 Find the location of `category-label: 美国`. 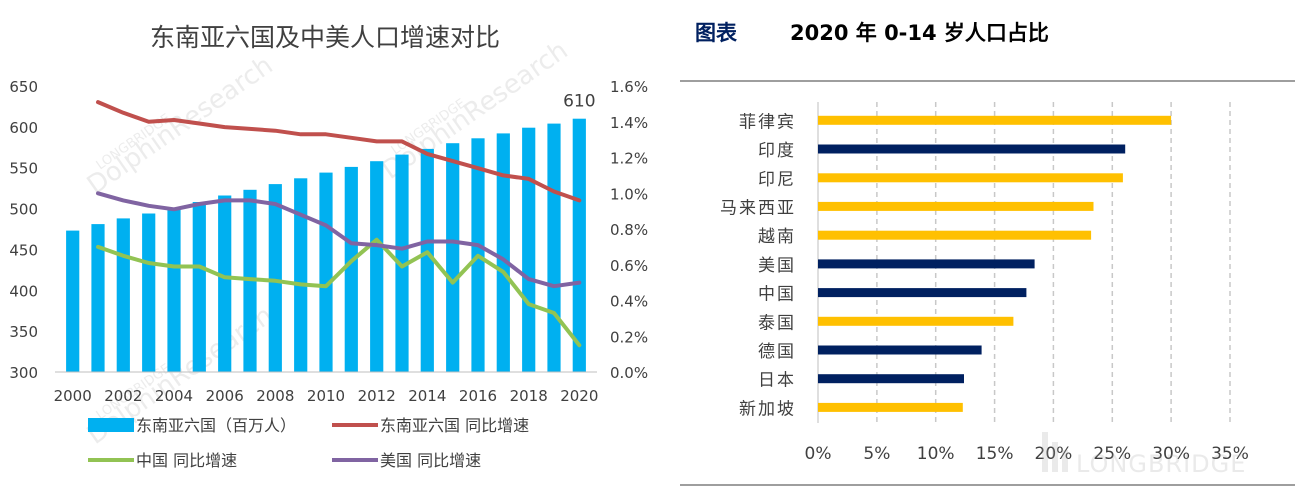

category-label: 美国 is located at coordinates (777, 266).